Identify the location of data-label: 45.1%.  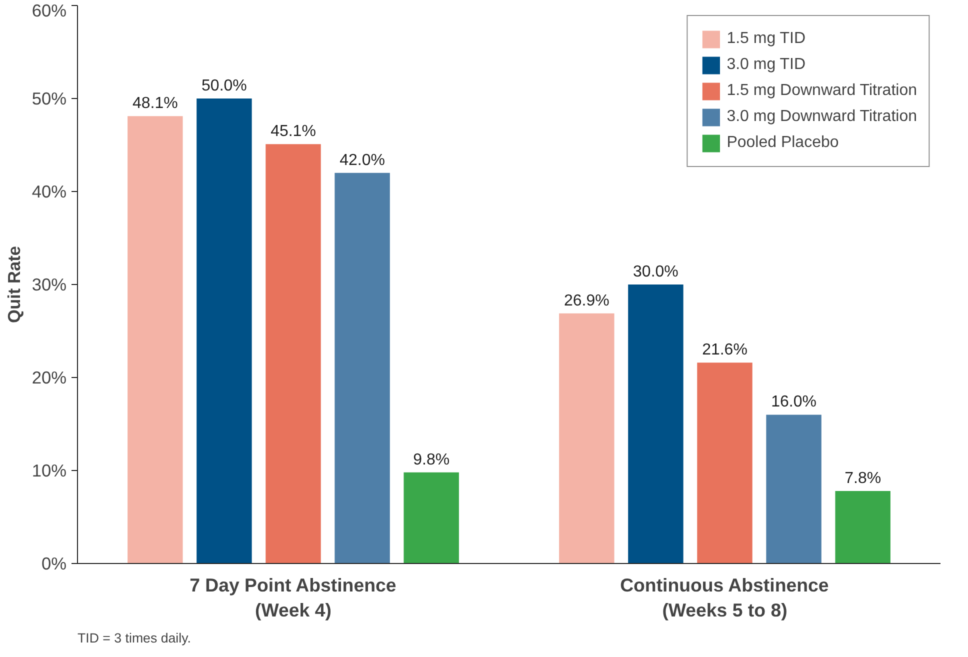
(293, 131).